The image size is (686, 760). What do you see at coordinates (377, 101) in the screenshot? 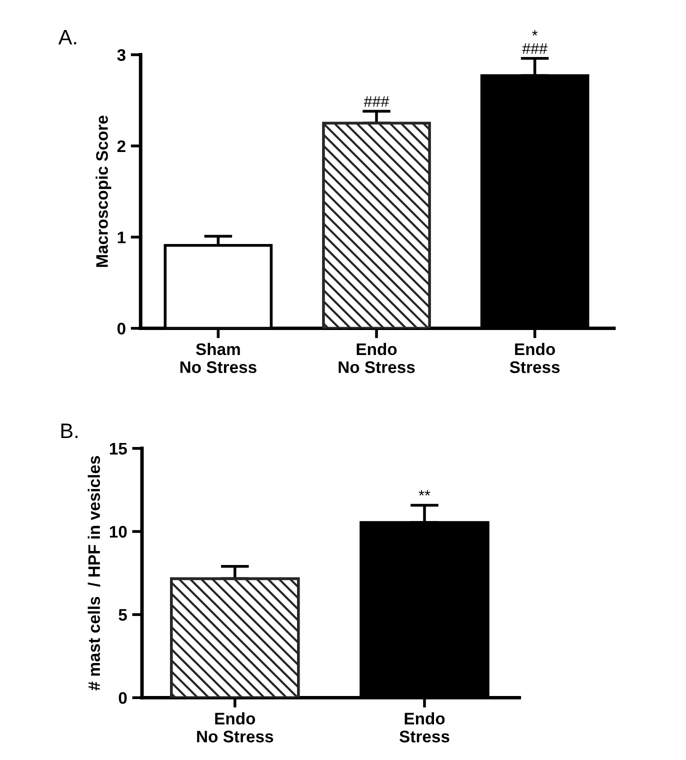
I see `annotation: ###` at bounding box center [377, 101].